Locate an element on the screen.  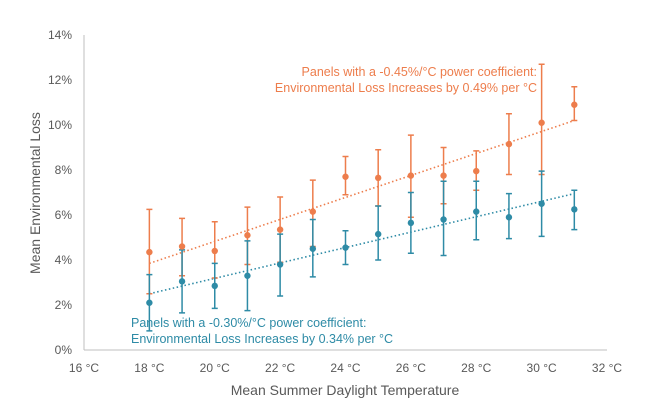
x-axis-title: Mean Summer Daylight Temperature is located at coordinates (345, 390).